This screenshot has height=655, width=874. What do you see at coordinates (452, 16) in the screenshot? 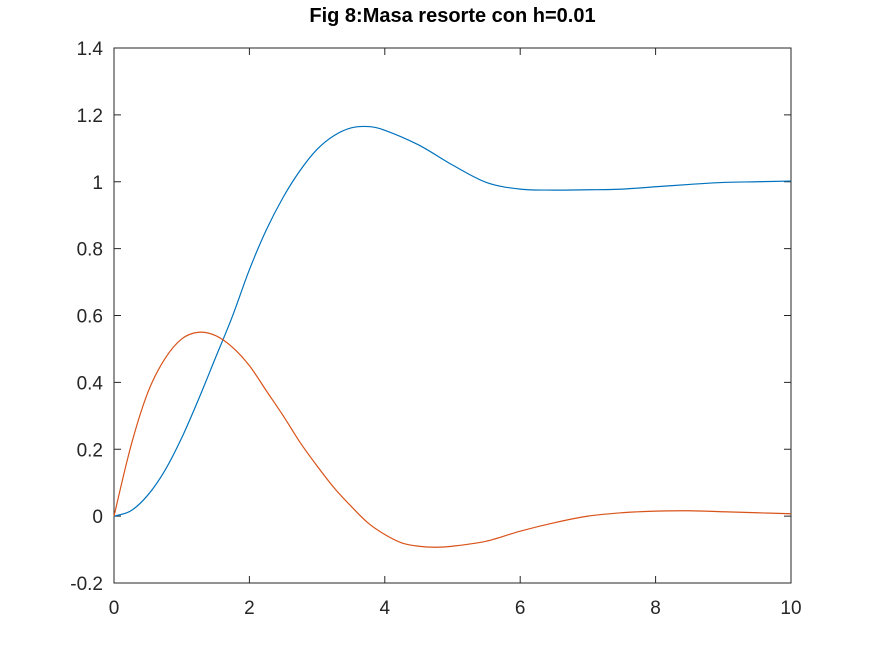
I see `chart-title: Fig 8:Masa resorte con h=0.01` at bounding box center [452, 16].